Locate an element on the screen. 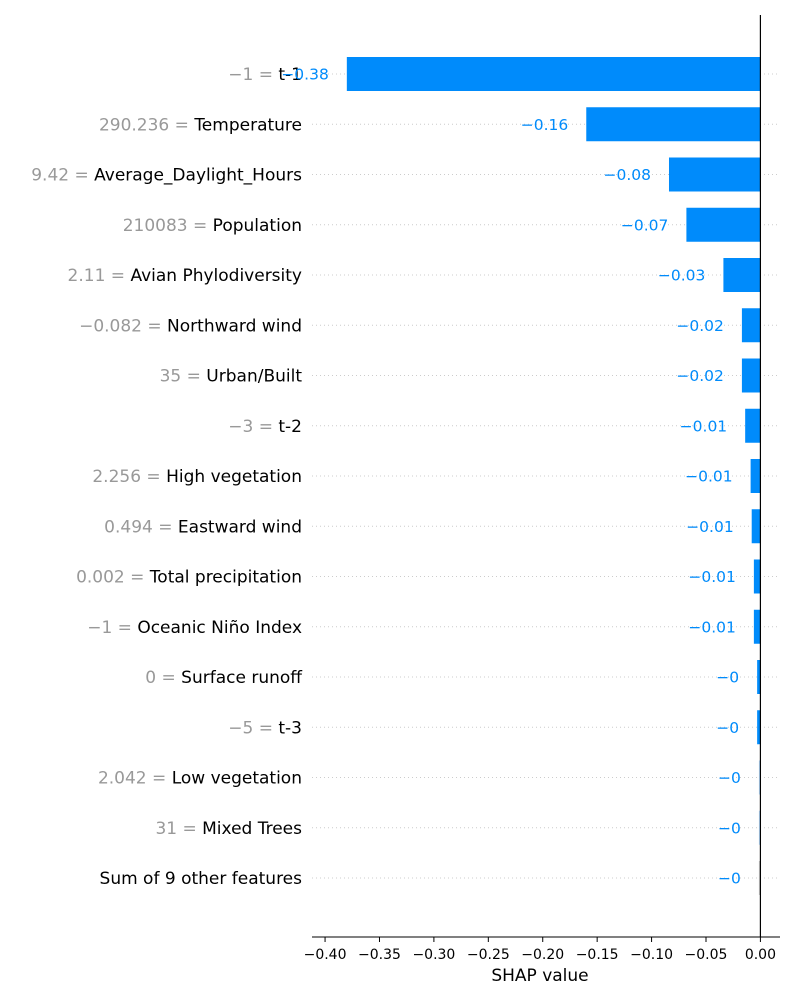 The image size is (800, 1000). feature-label: 0.494 = Eastward wind is located at coordinates (203, 527).